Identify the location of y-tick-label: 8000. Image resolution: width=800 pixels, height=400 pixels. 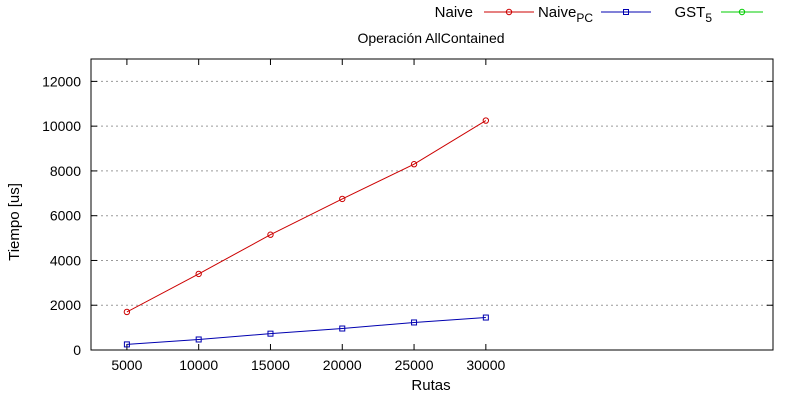
(65, 171).